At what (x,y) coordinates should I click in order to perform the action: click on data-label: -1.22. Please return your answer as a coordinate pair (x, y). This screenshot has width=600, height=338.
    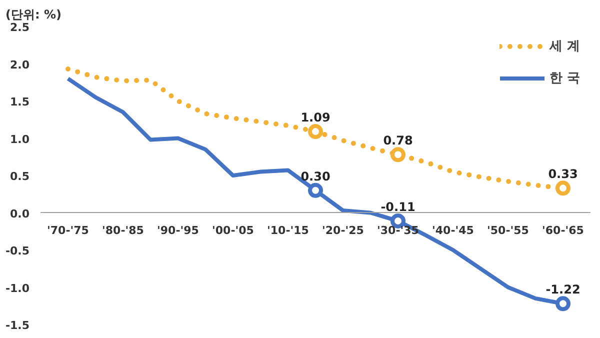
    Looking at the image, I should click on (563, 289).